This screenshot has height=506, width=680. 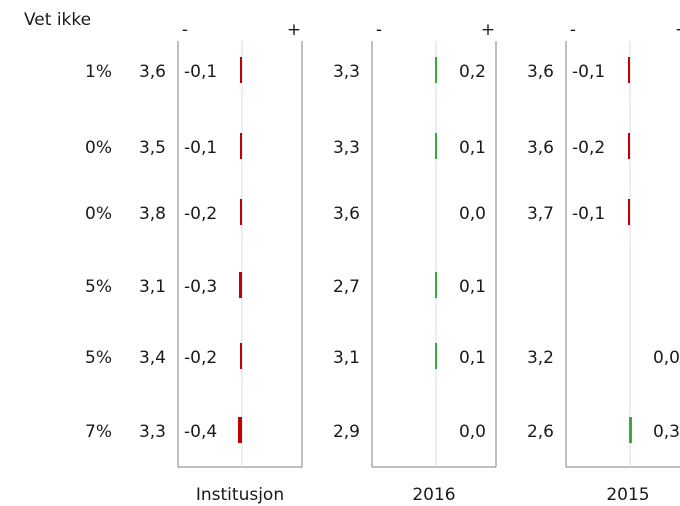 I want to click on panel-title: 2015, so click(x=627, y=495).